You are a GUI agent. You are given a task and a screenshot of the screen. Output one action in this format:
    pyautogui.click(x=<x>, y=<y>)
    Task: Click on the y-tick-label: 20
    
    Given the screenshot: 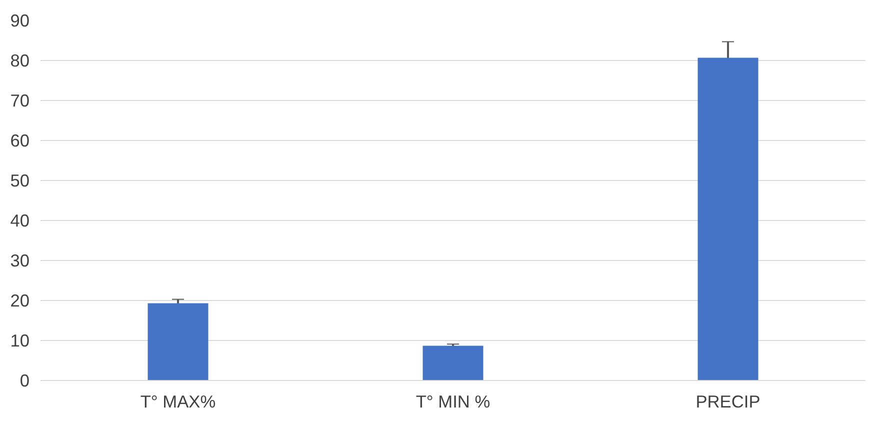 What is the action you would take?
    pyautogui.click(x=20, y=300)
    